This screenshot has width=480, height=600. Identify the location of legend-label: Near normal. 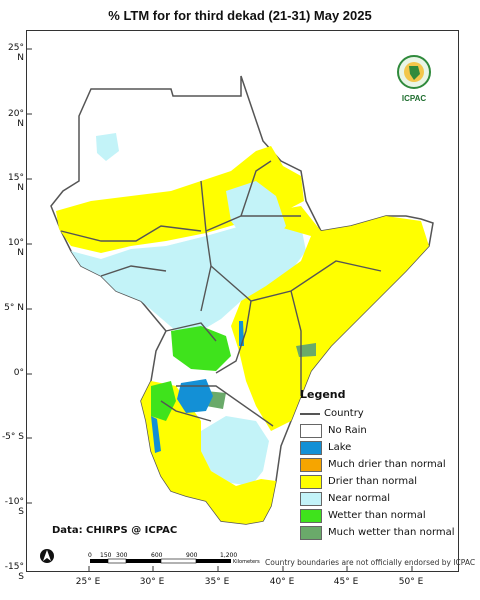
(359, 498).